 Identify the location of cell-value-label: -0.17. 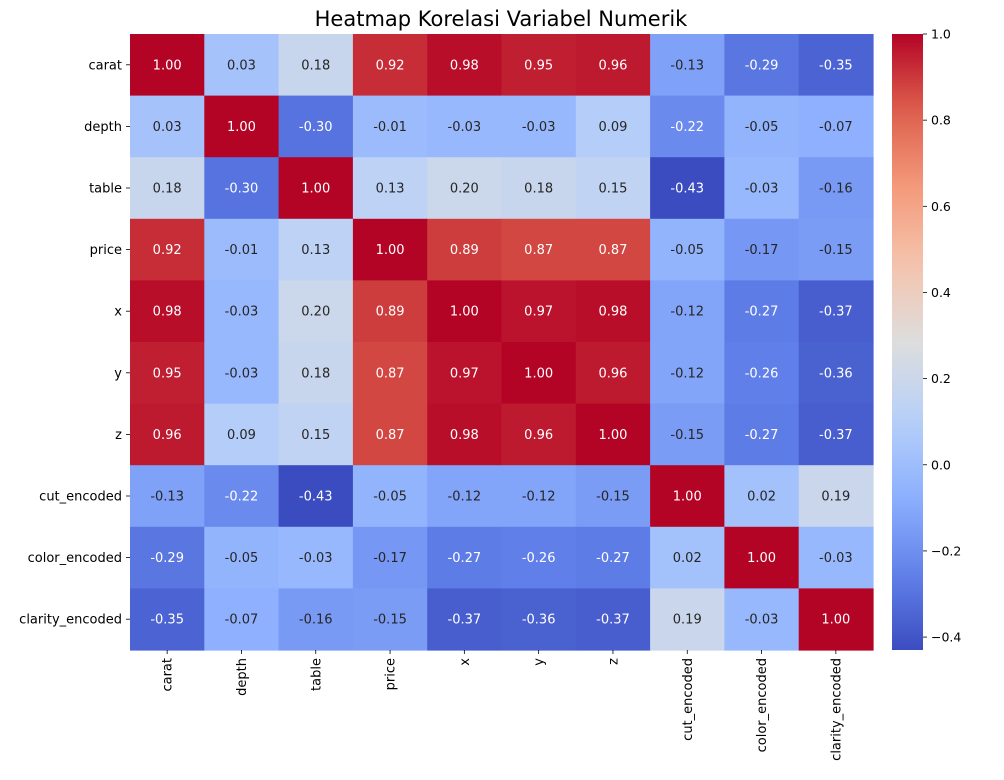
(762, 250).